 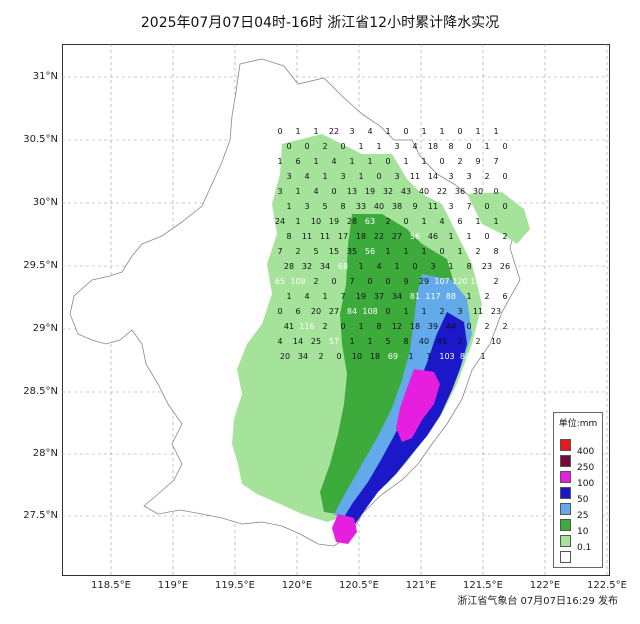 I want to click on station-value: 29, so click(x=424, y=281).